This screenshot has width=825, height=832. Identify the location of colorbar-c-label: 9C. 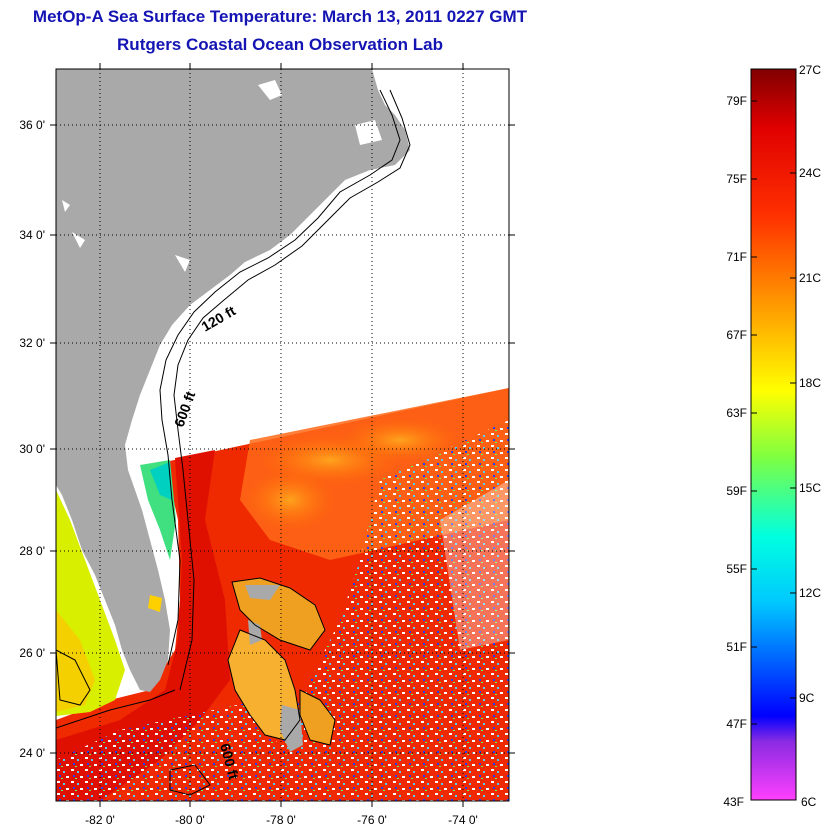
(807, 698).